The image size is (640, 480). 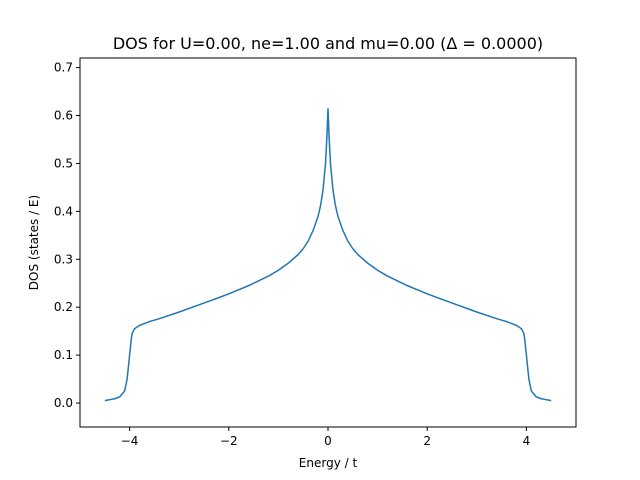 What do you see at coordinates (328, 441) in the screenshot?
I see `x-tick-label: 0` at bounding box center [328, 441].